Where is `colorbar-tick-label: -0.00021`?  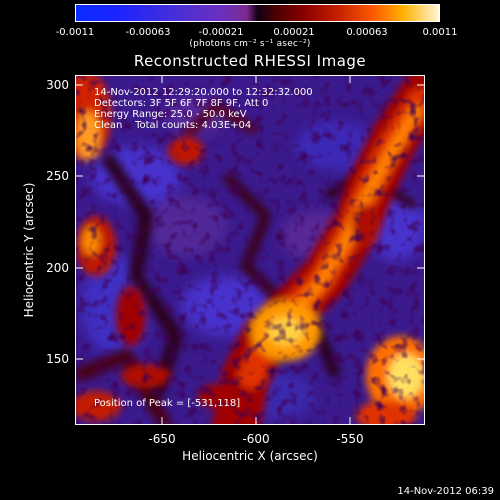
colorbar-tick-label: -0.00021 is located at coordinates (221, 32).